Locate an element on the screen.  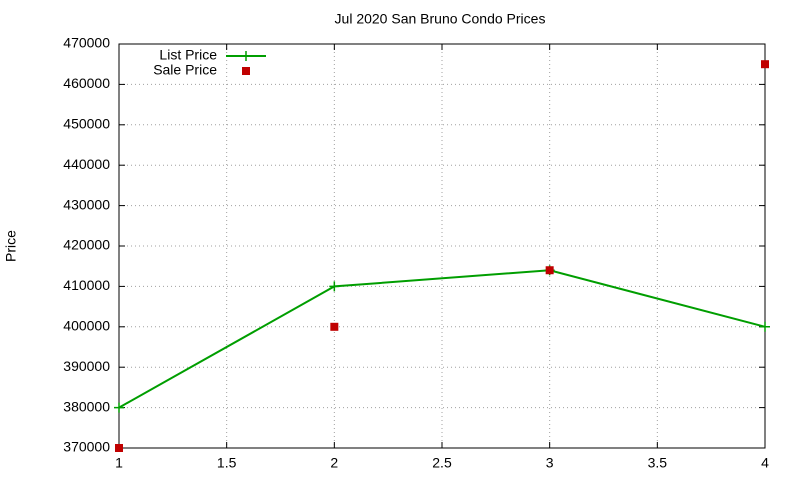
y-tick-label: 400000 is located at coordinates (86, 326).